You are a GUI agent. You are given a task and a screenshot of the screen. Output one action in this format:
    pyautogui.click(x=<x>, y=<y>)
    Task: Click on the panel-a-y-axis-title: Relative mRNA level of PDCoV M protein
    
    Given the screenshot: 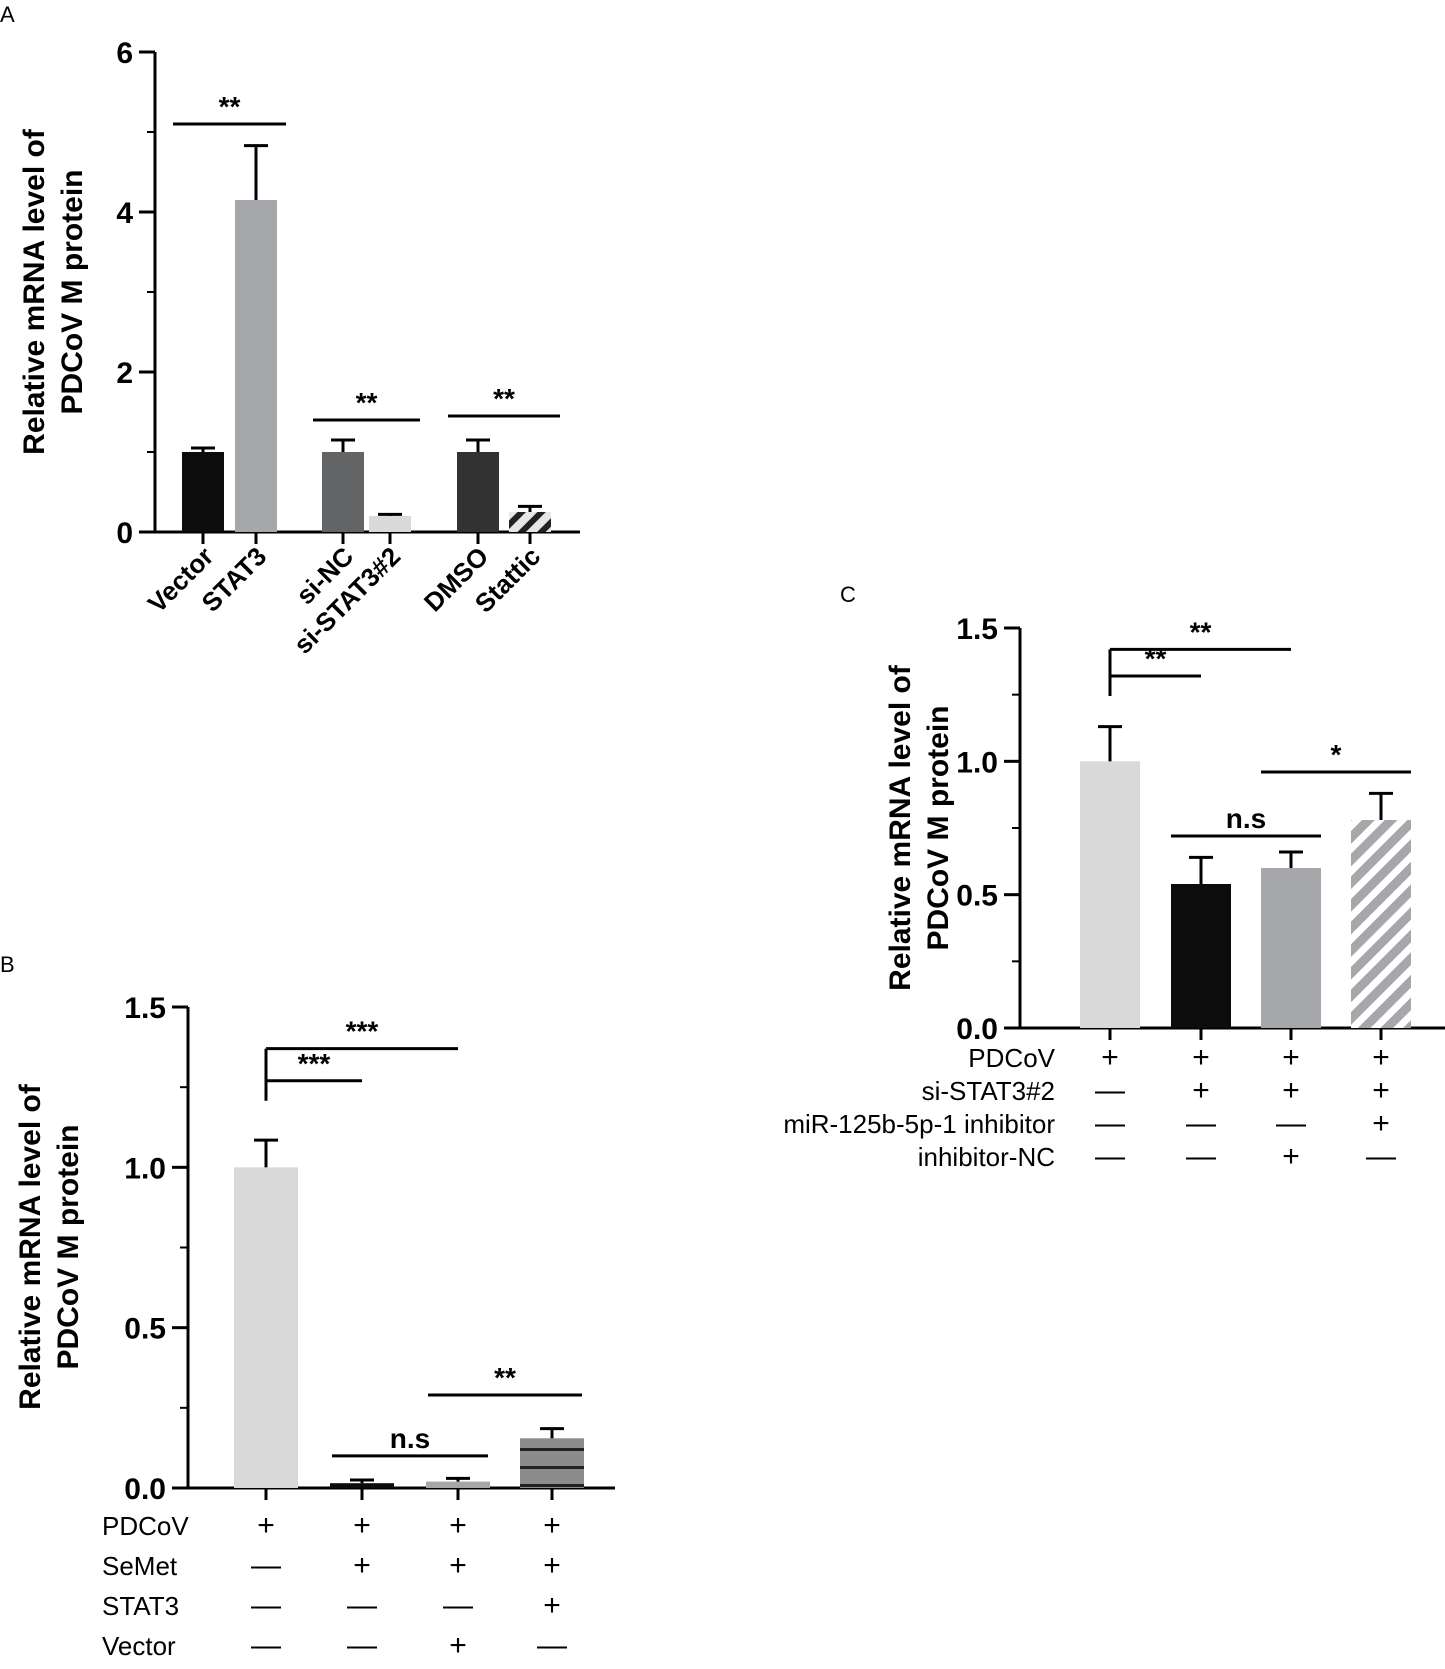 What is the action you would take?
    pyautogui.click(x=53, y=291)
    